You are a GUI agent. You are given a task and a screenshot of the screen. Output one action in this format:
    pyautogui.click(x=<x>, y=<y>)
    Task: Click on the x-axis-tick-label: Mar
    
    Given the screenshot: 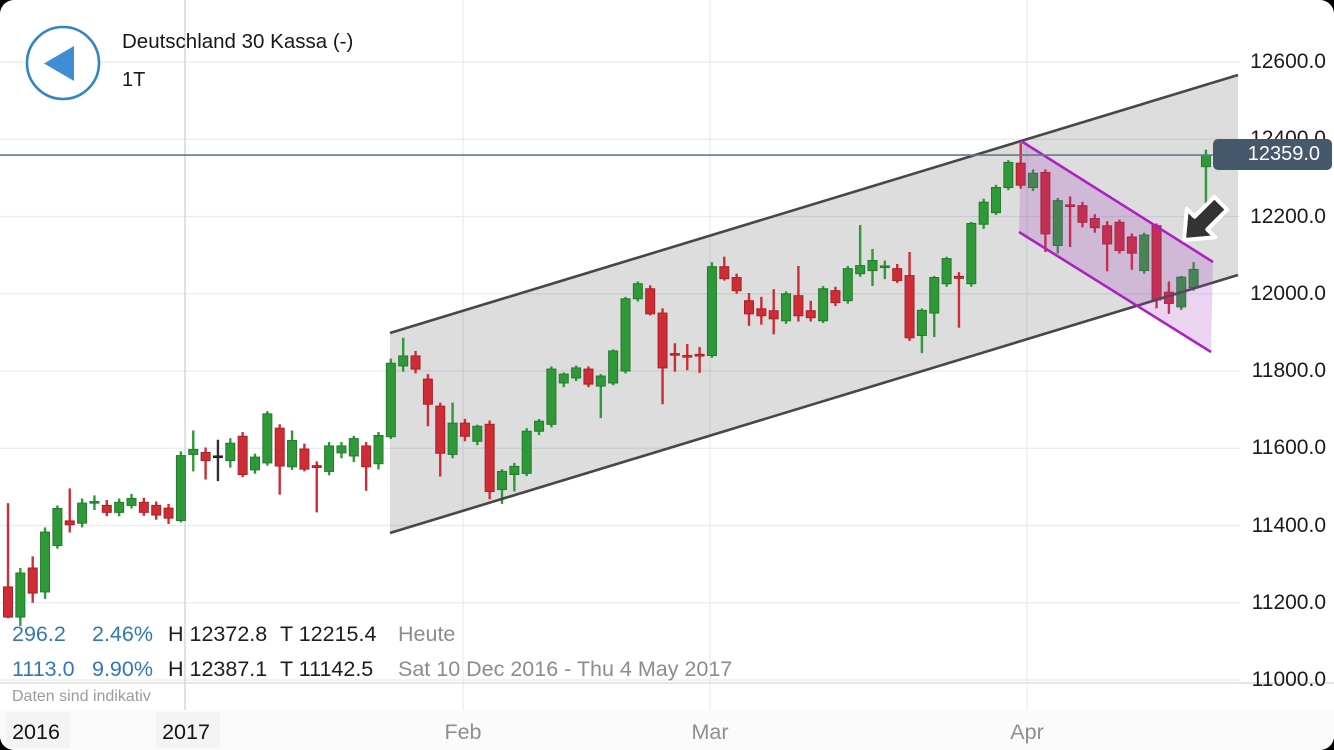 What is the action you would take?
    pyautogui.click(x=710, y=732)
    